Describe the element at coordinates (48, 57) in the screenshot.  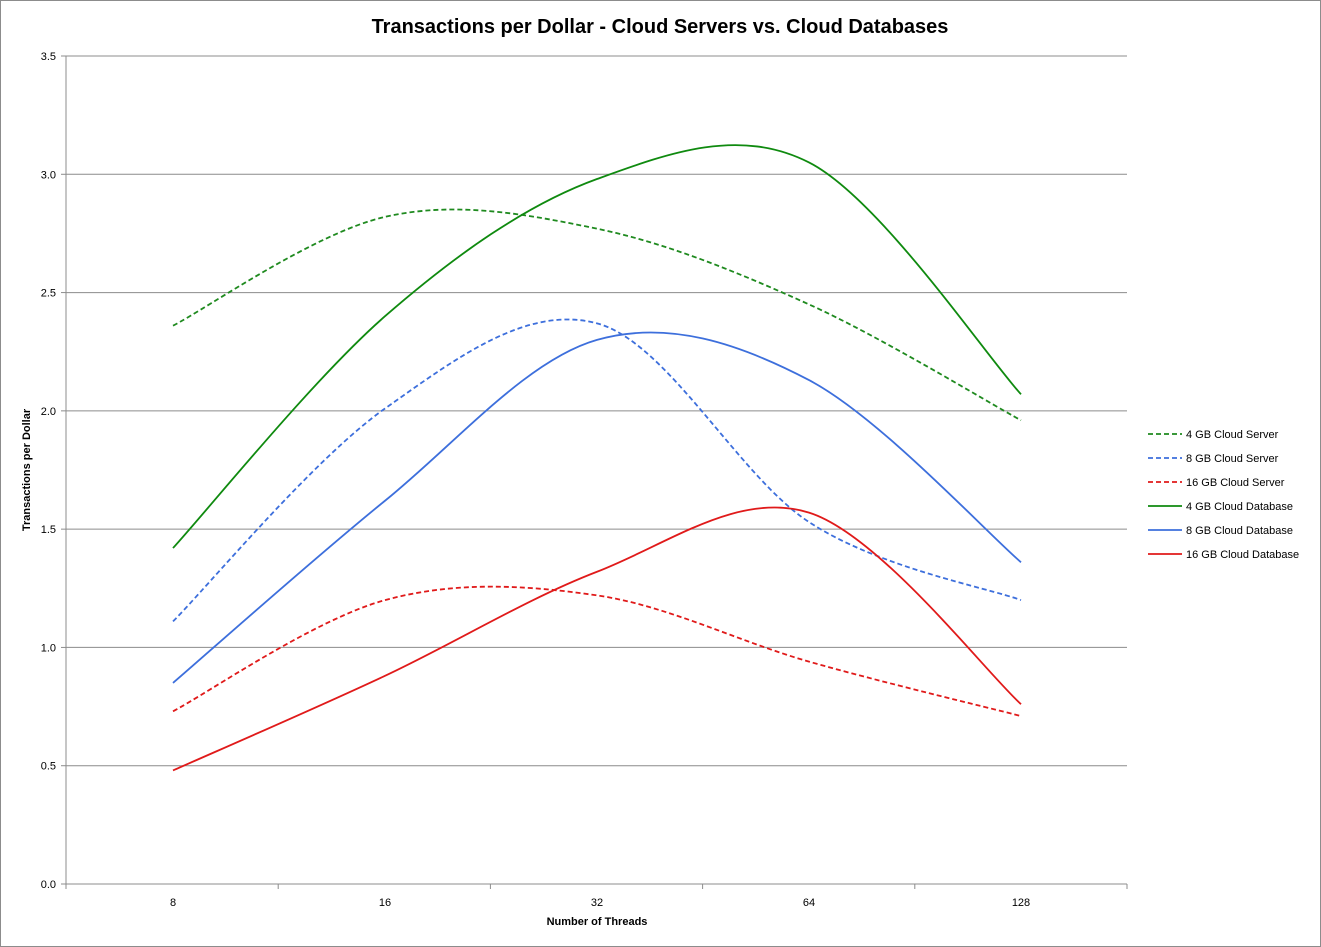
I see `y-tick-label: 3.5` at that location.